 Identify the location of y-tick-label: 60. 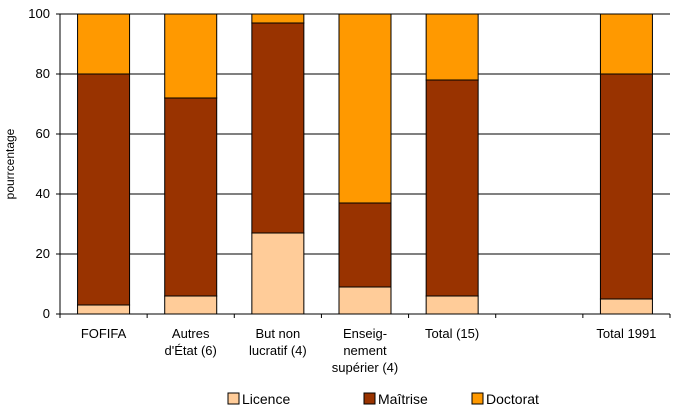
(43, 133).